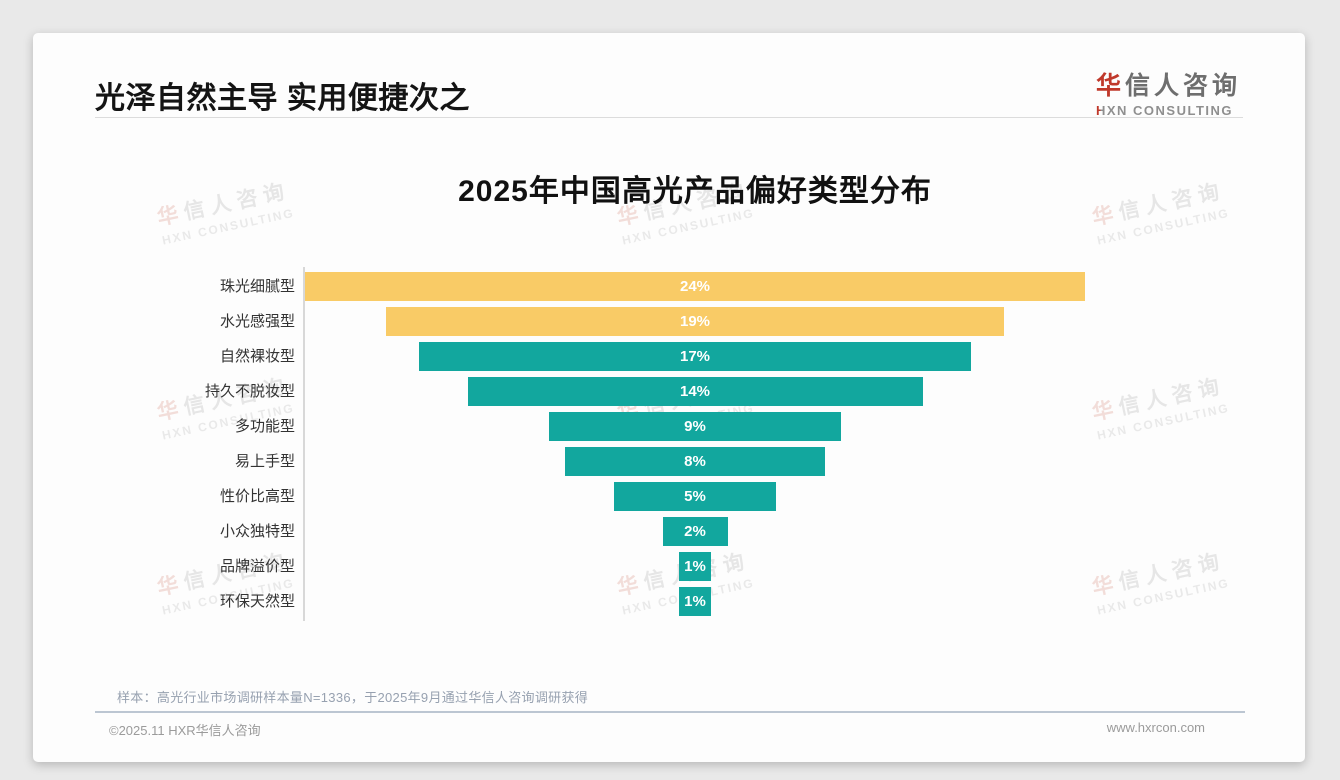 The width and height of the screenshot is (1340, 780). I want to click on bar-value-label: 17%, so click(695, 356).